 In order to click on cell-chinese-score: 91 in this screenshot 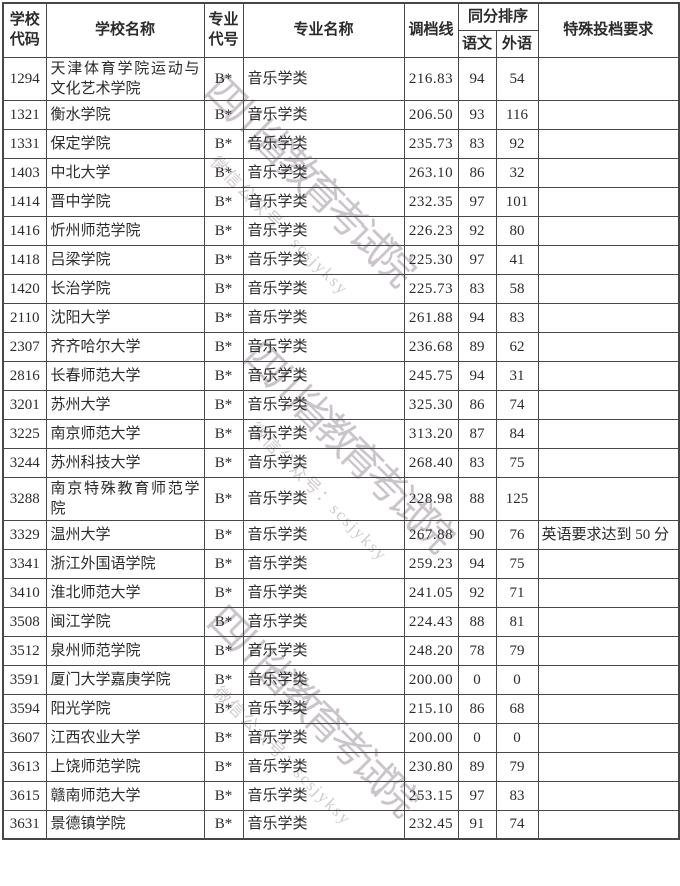, I will do `click(477, 824)`.